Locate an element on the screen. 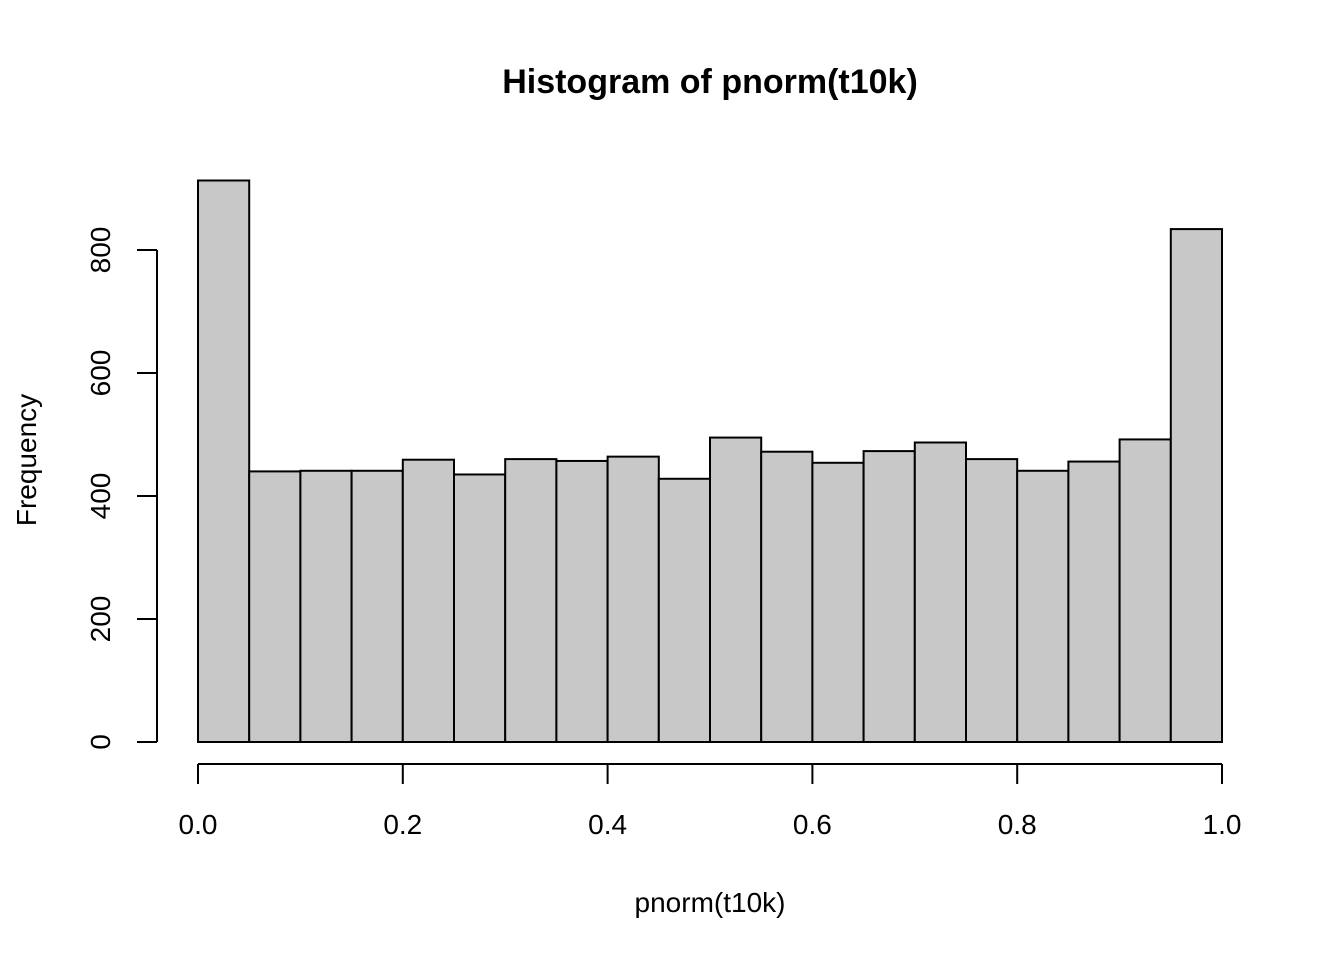 The width and height of the screenshot is (1344, 960). x-tick-label: 0.0 is located at coordinates (198, 824).